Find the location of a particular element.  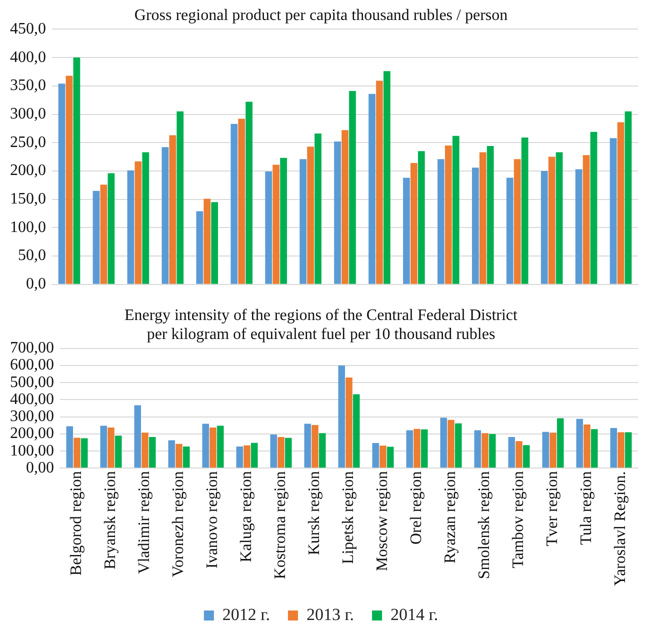

x-tick-label: Lipetsk region is located at coordinates (349, 517).